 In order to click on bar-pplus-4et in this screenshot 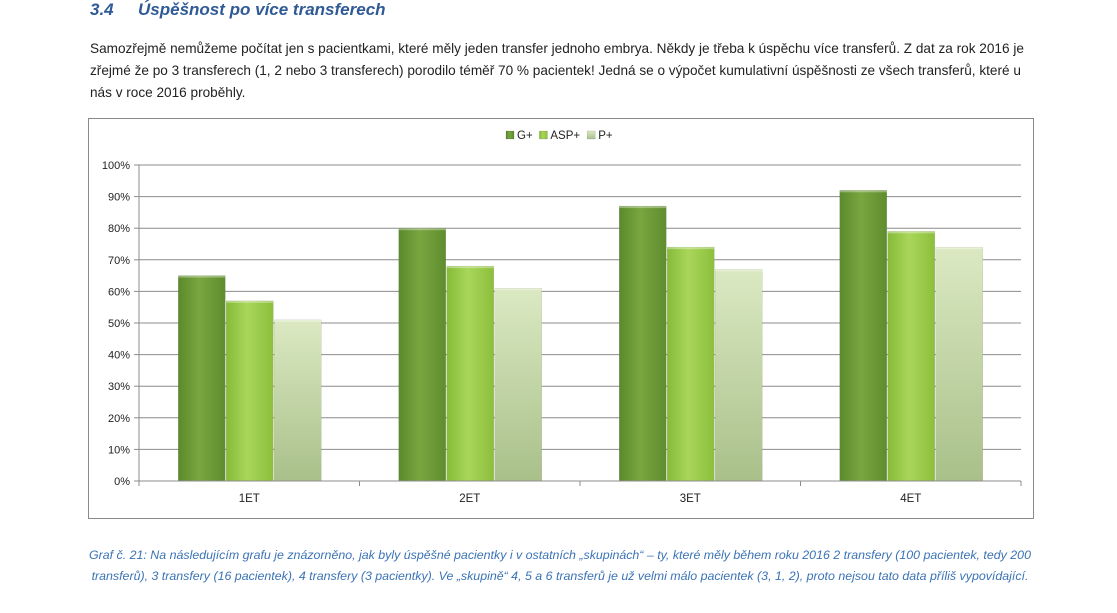, I will do `click(959, 364)`.